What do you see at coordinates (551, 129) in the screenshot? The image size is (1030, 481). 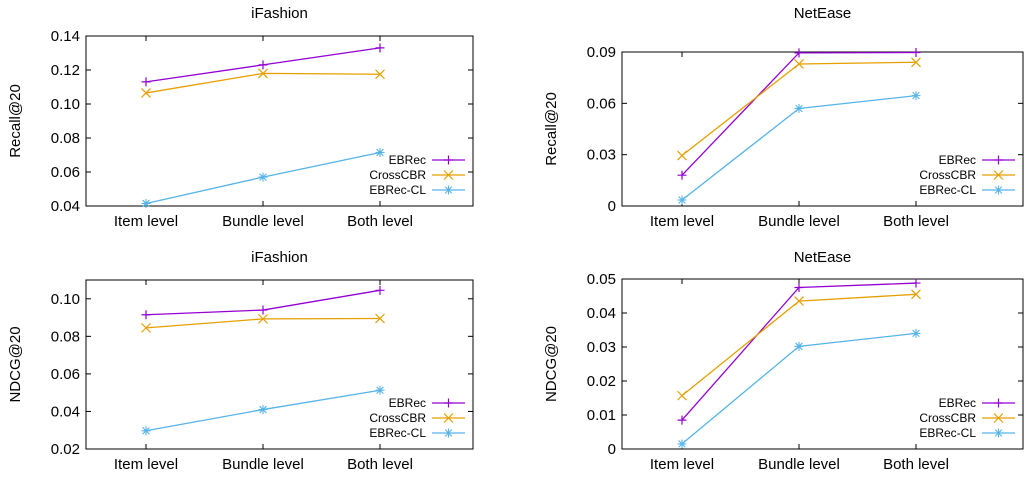 I see `y-axis-label: Recall@20` at bounding box center [551, 129].